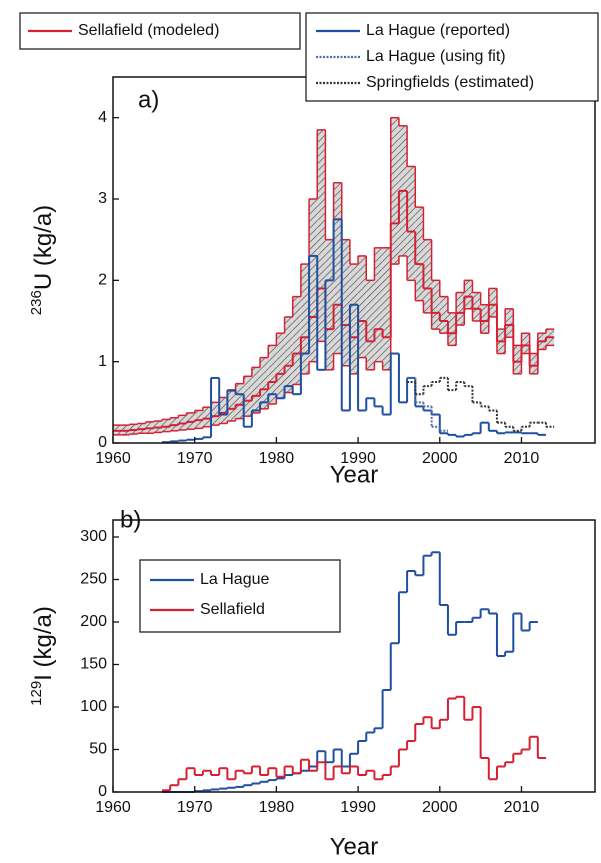  Describe the element at coordinates (234, 579) in the screenshot. I see `legend-label: La Hague` at that location.